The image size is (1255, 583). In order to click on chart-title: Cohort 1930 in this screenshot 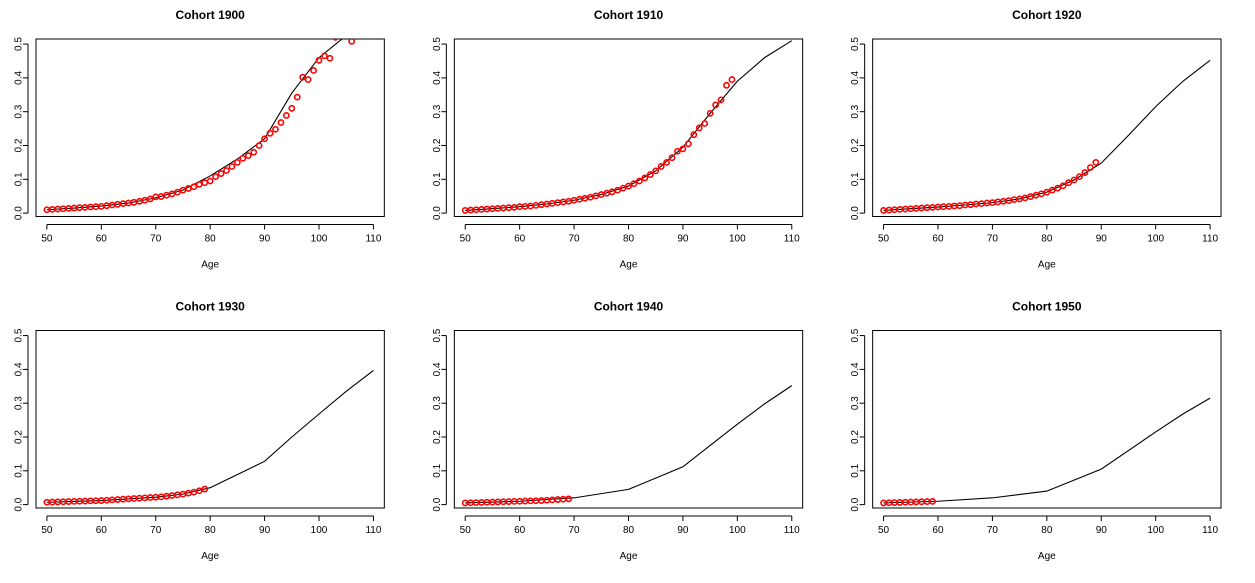, I will do `click(210, 307)`.